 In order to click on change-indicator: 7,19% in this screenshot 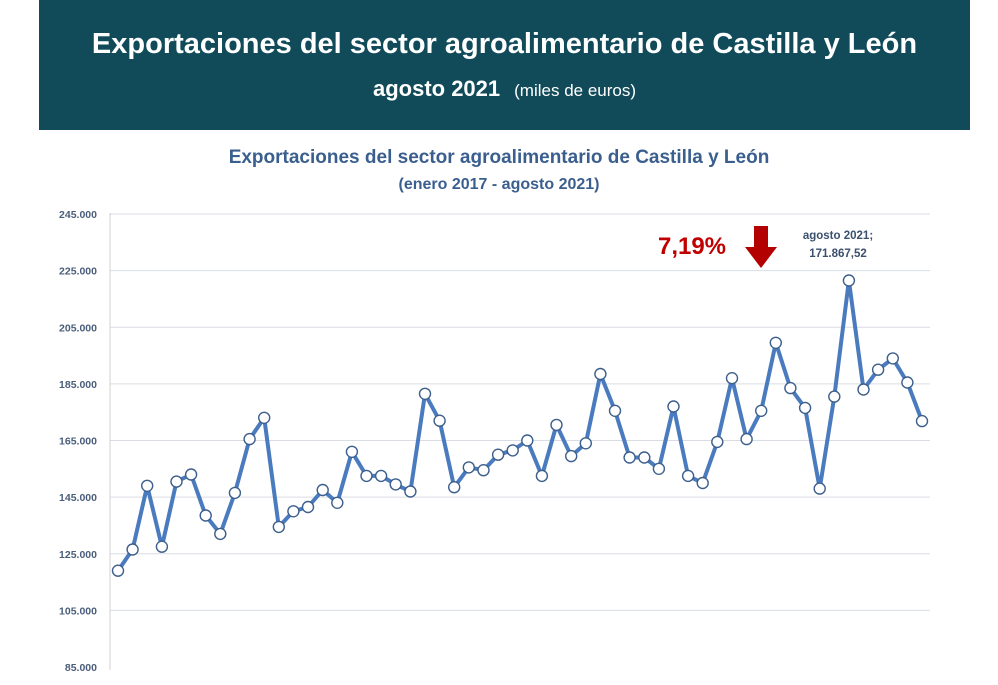, I will do `click(717, 247)`.